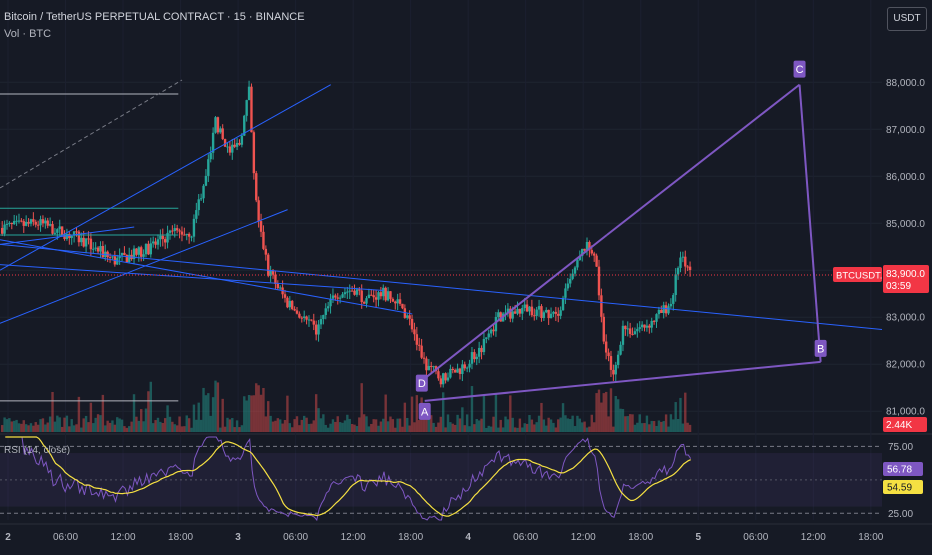 The width and height of the screenshot is (932, 555). What do you see at coordinates (905, 83) in the screenshot?
I see `price-tick-label: 88,000.0` at bounding box center [905, 83].